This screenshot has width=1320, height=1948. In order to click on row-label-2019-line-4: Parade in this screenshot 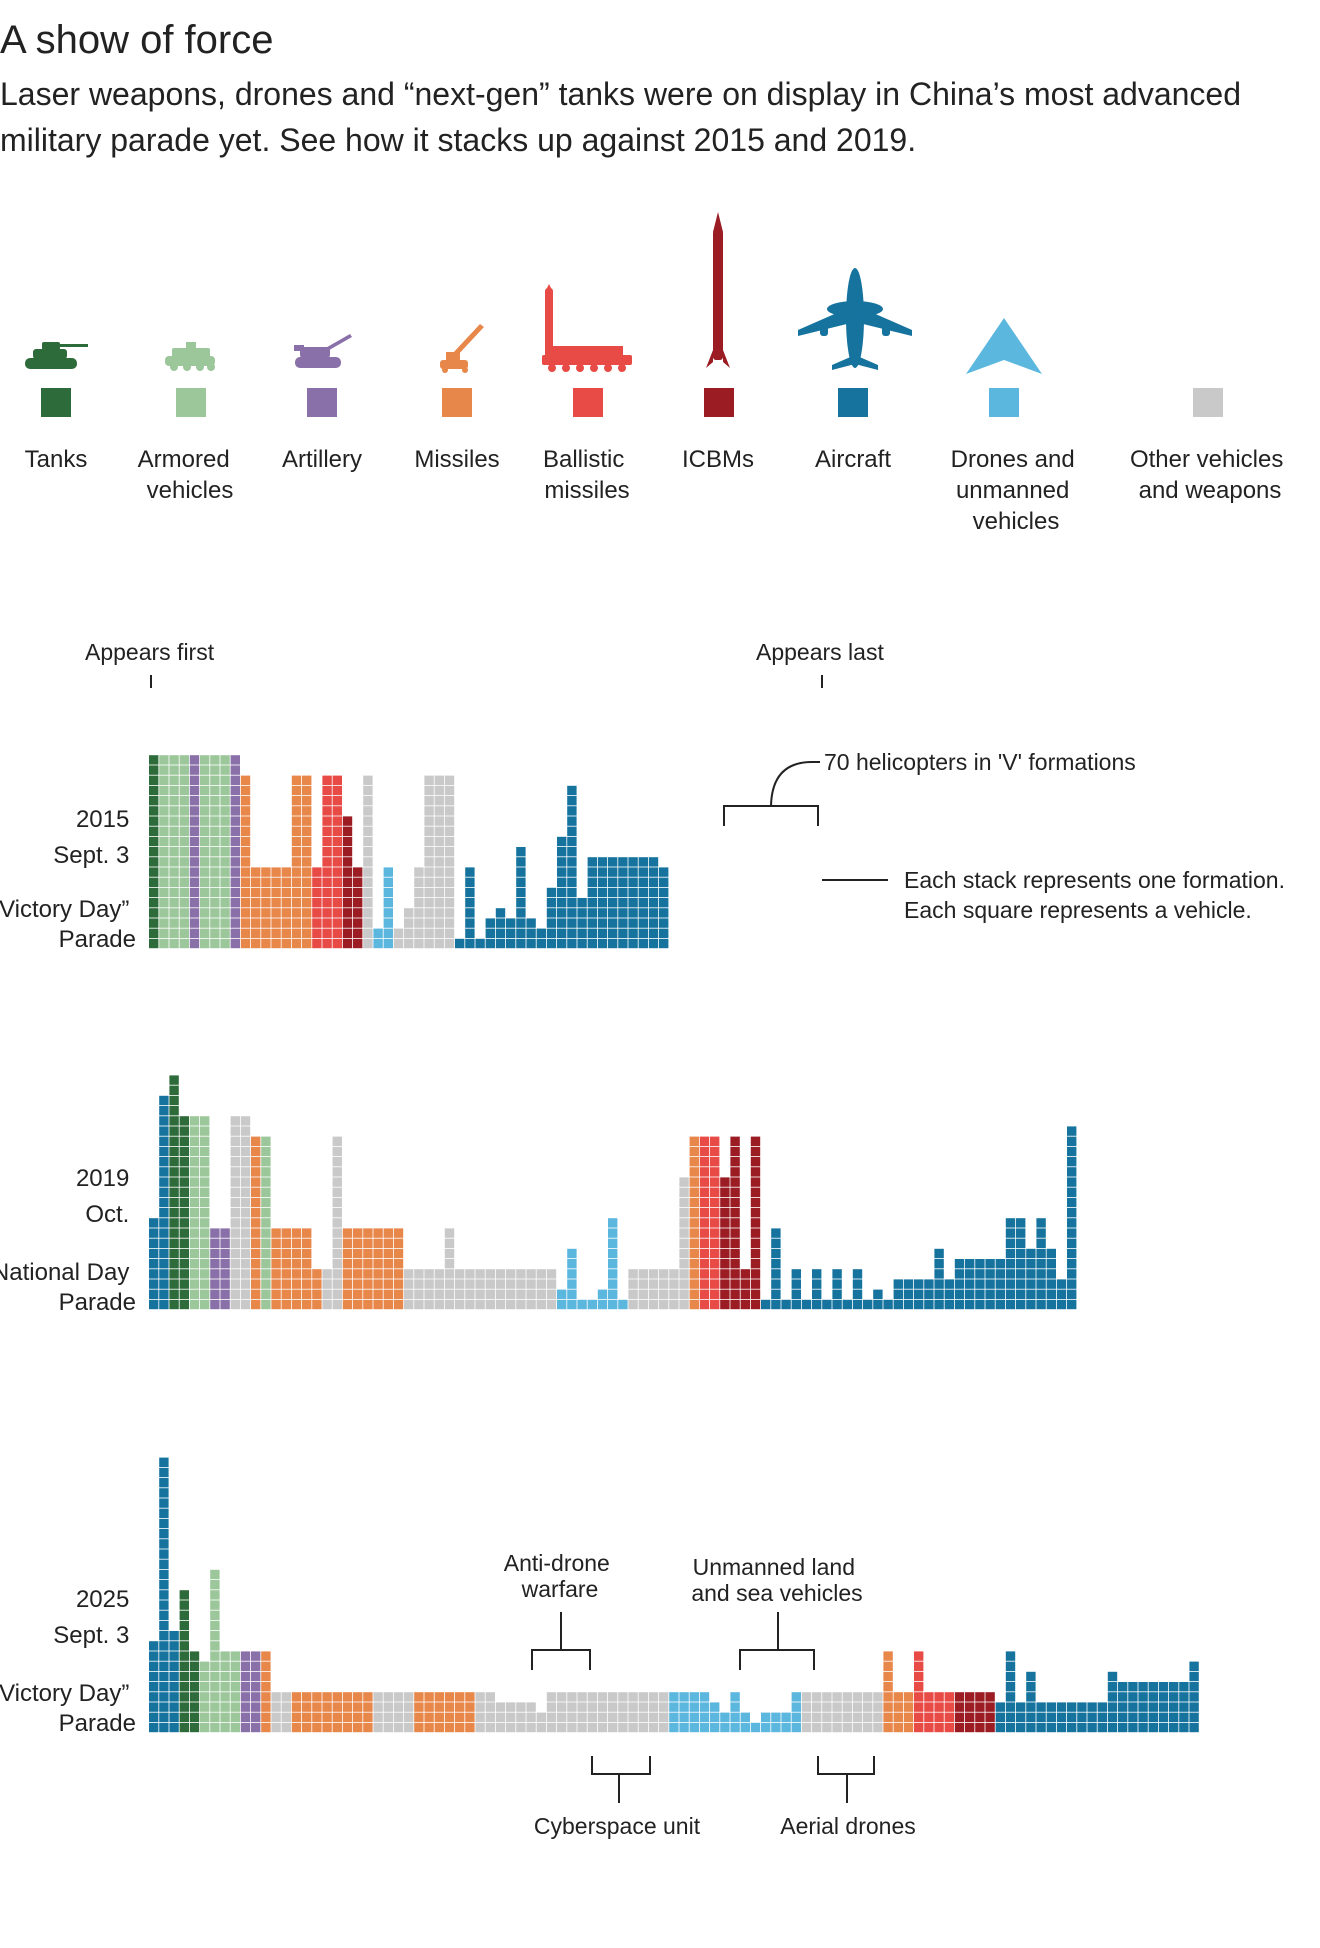, I will do `click(97, 1302)`.